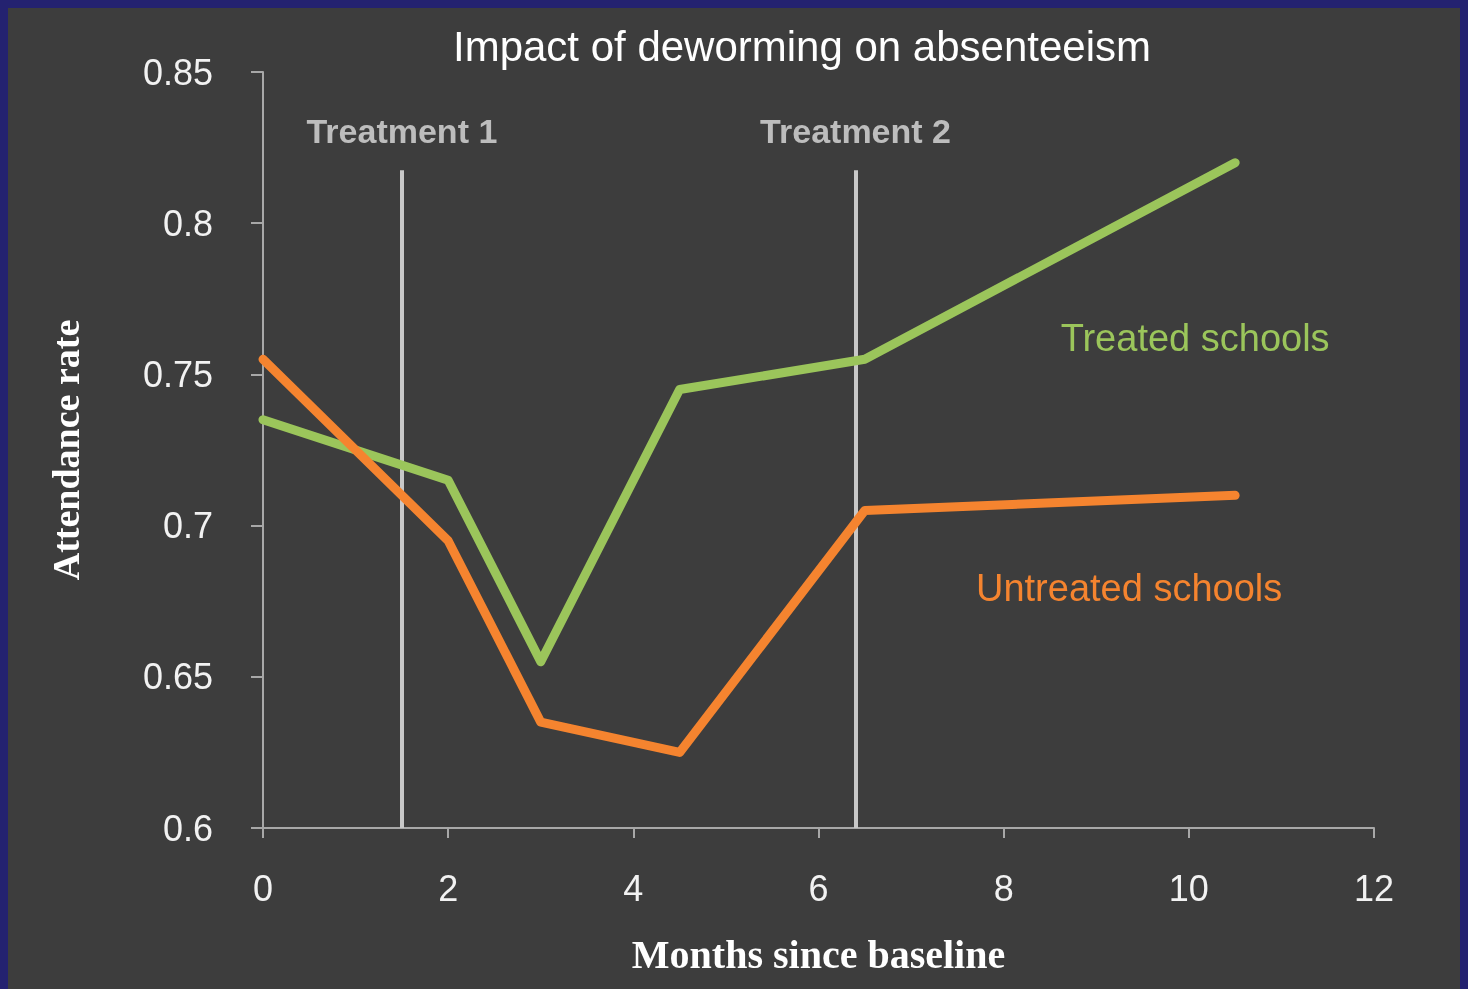 This screenshot has width=1468, height=989. What do you see at coordinates (818, 888) in the screenshot?
I see `x-tick-label: 6` at bounding box center [818, 888].